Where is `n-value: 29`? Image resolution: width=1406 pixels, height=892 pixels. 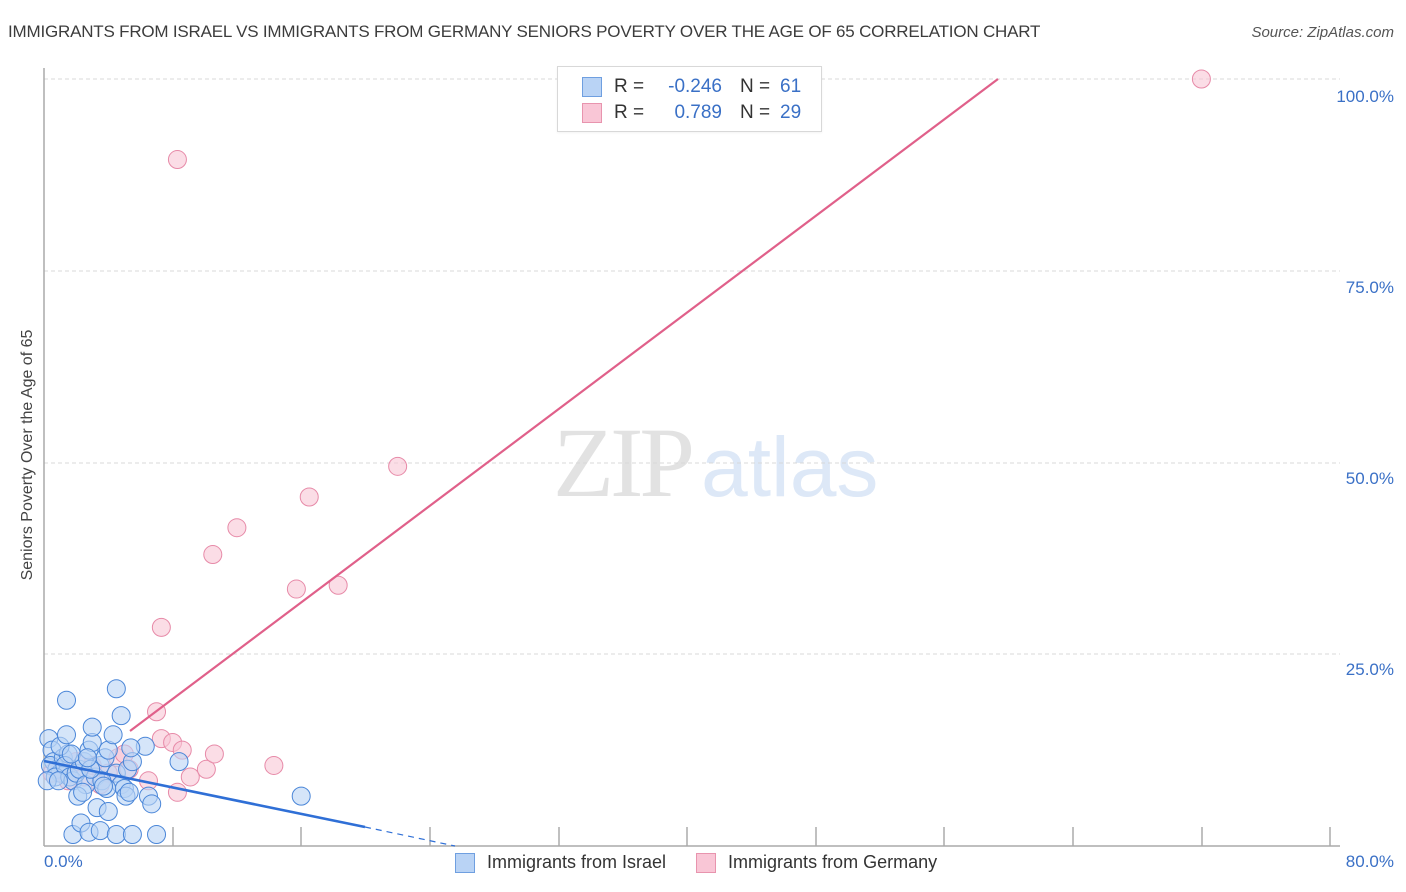
n-value: 29 is located at coordinates (791, 112).